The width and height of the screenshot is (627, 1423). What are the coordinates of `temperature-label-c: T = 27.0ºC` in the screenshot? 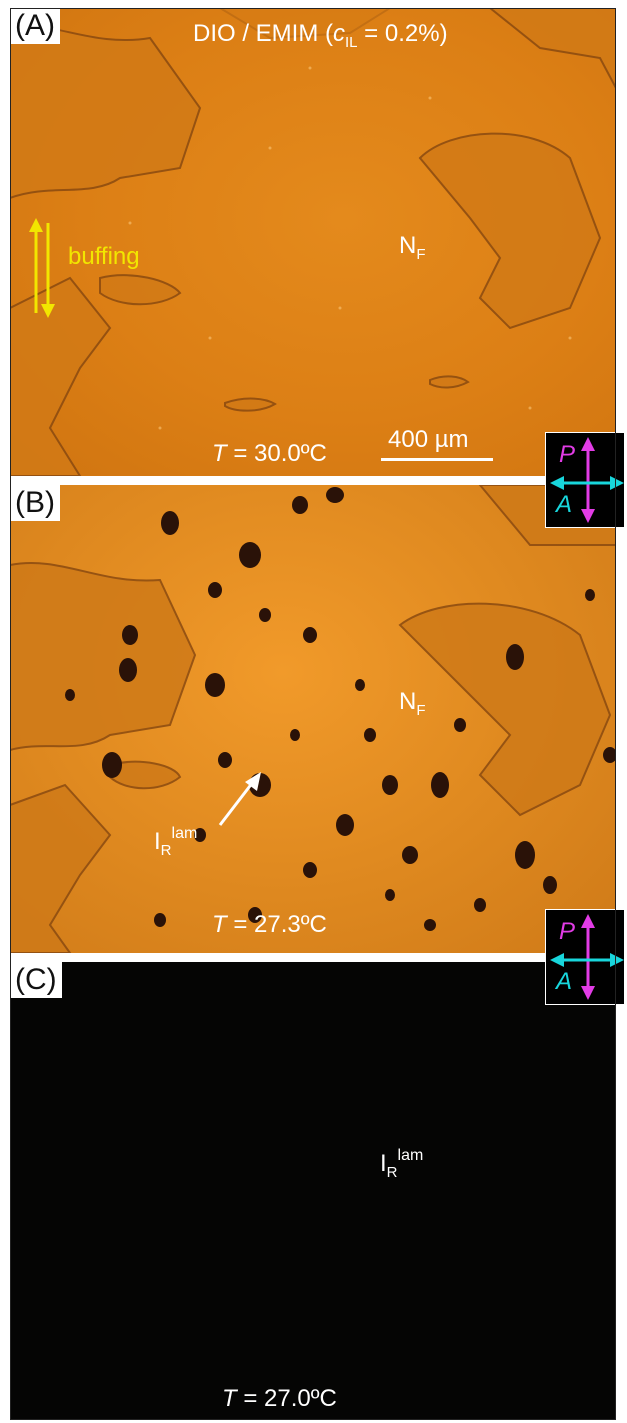 It's located at (279, 1398).